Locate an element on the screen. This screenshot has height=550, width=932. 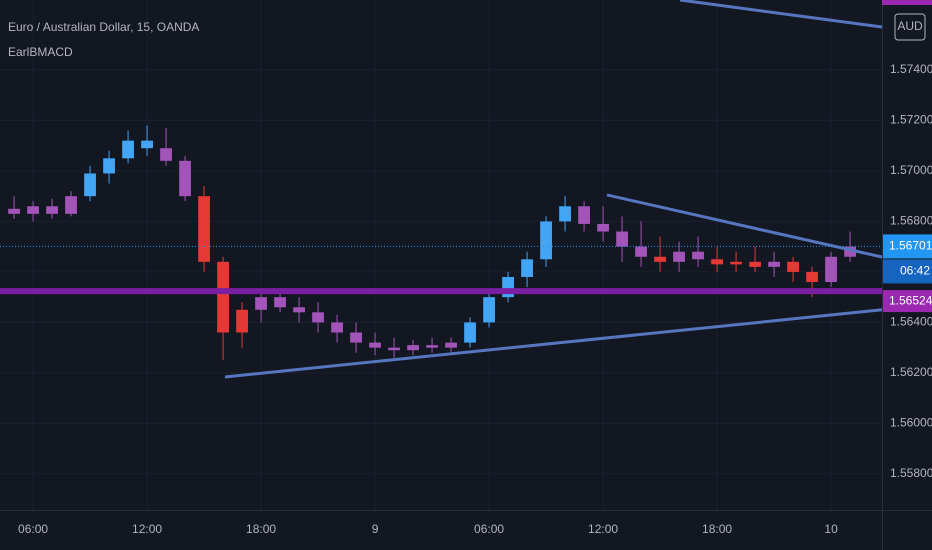
currency: AUD is located at coordinates (910, 26).